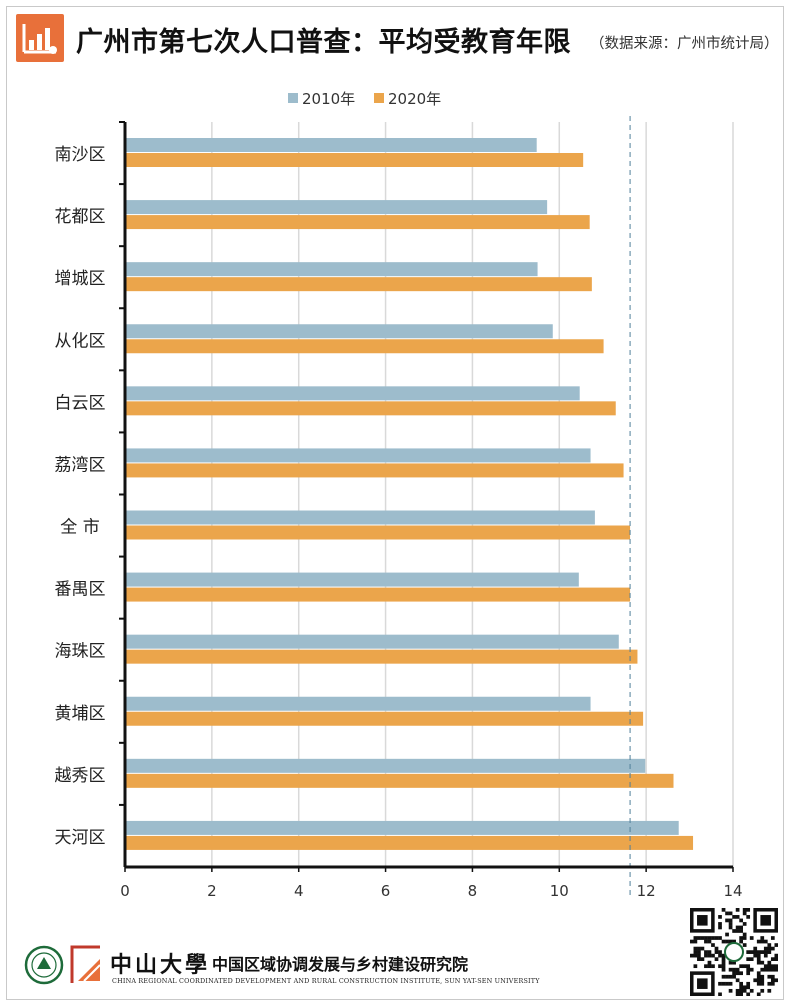 This screenshot has height=1008, width=792. Describe the element at coordinates (559, 891) in the screenshot. I see `x-tick-label: 10` at that location.